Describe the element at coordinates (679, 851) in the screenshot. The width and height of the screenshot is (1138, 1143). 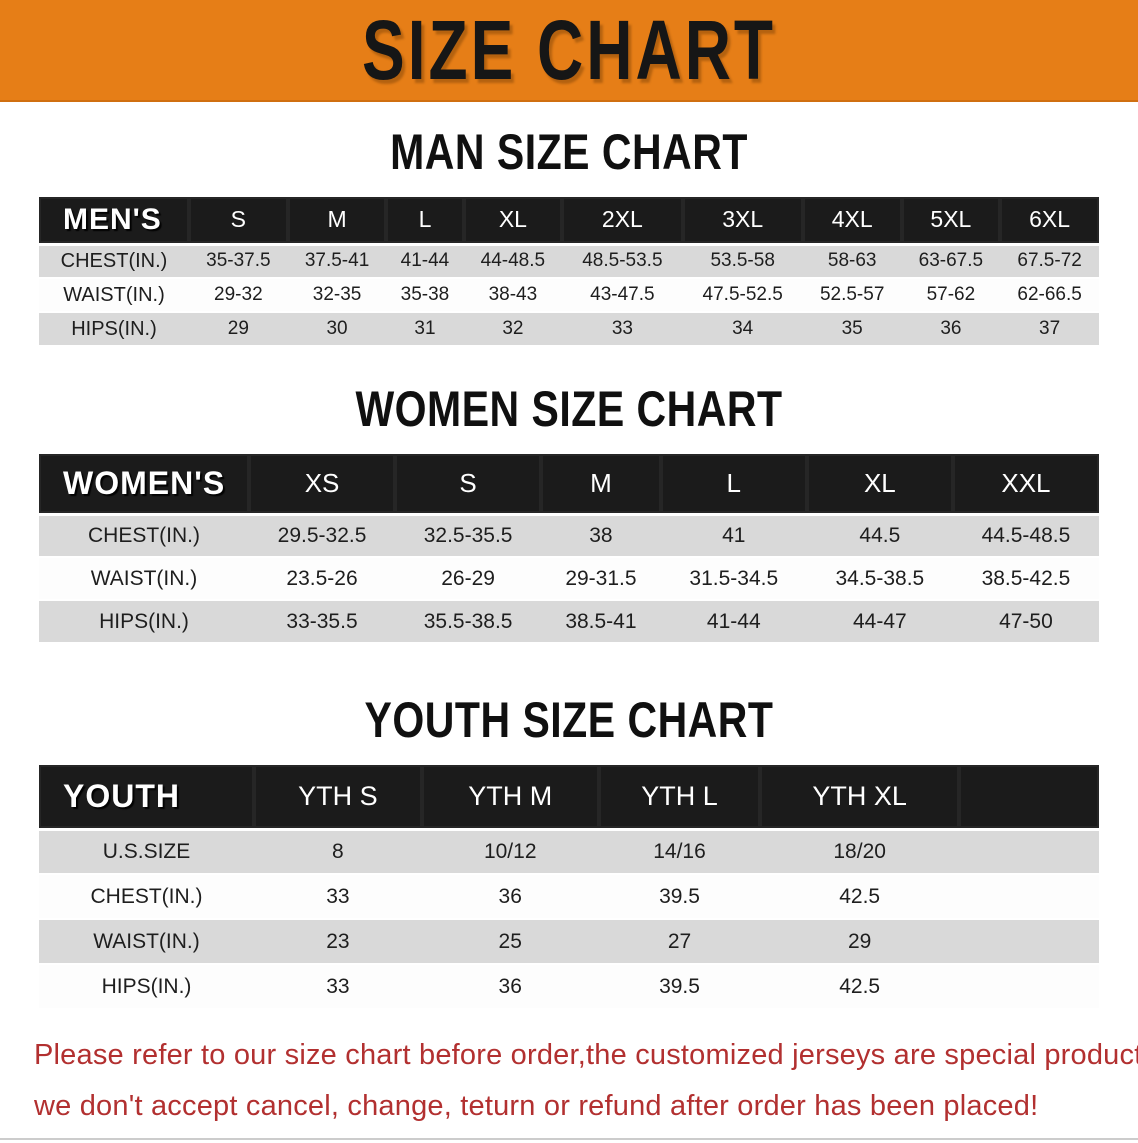
I see `measurement-cell: 14/16` at that location.